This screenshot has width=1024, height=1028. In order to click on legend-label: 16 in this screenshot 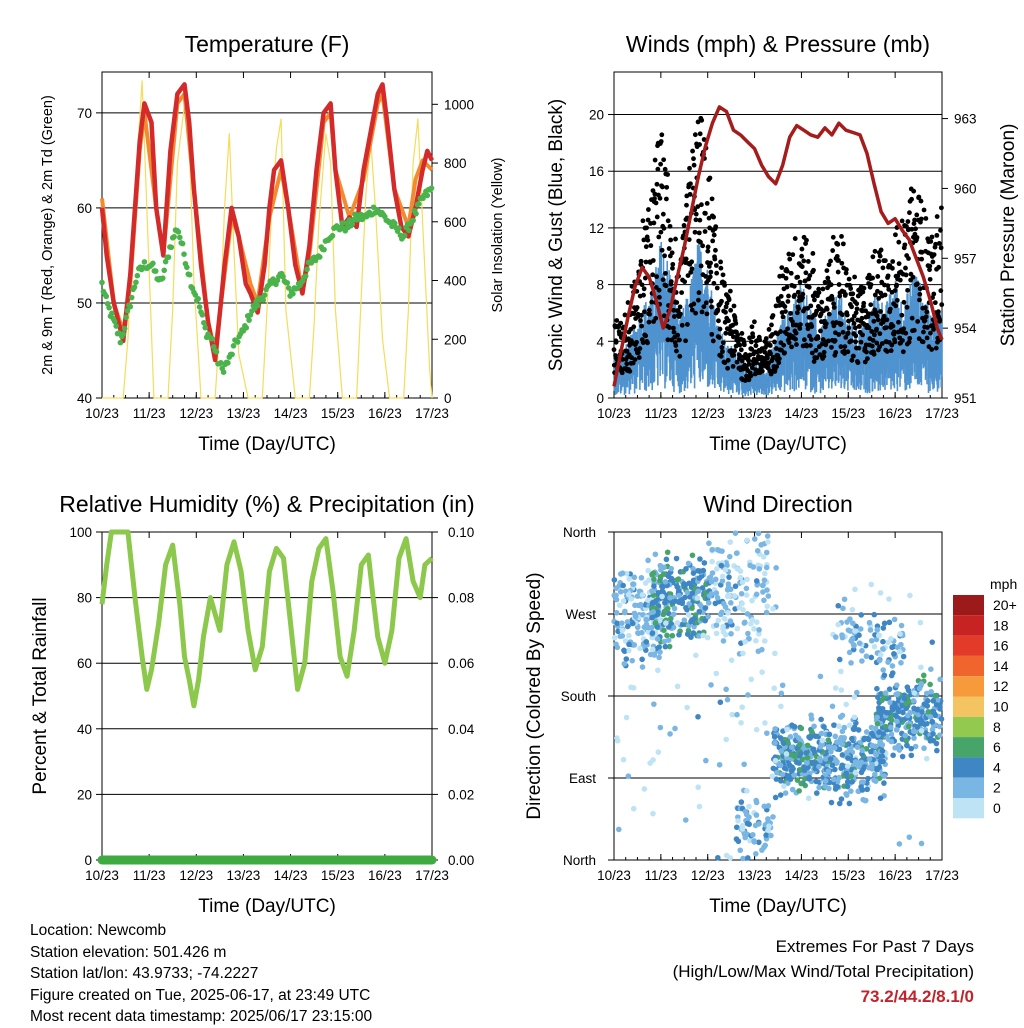, I will do `click(1001, 646)`.